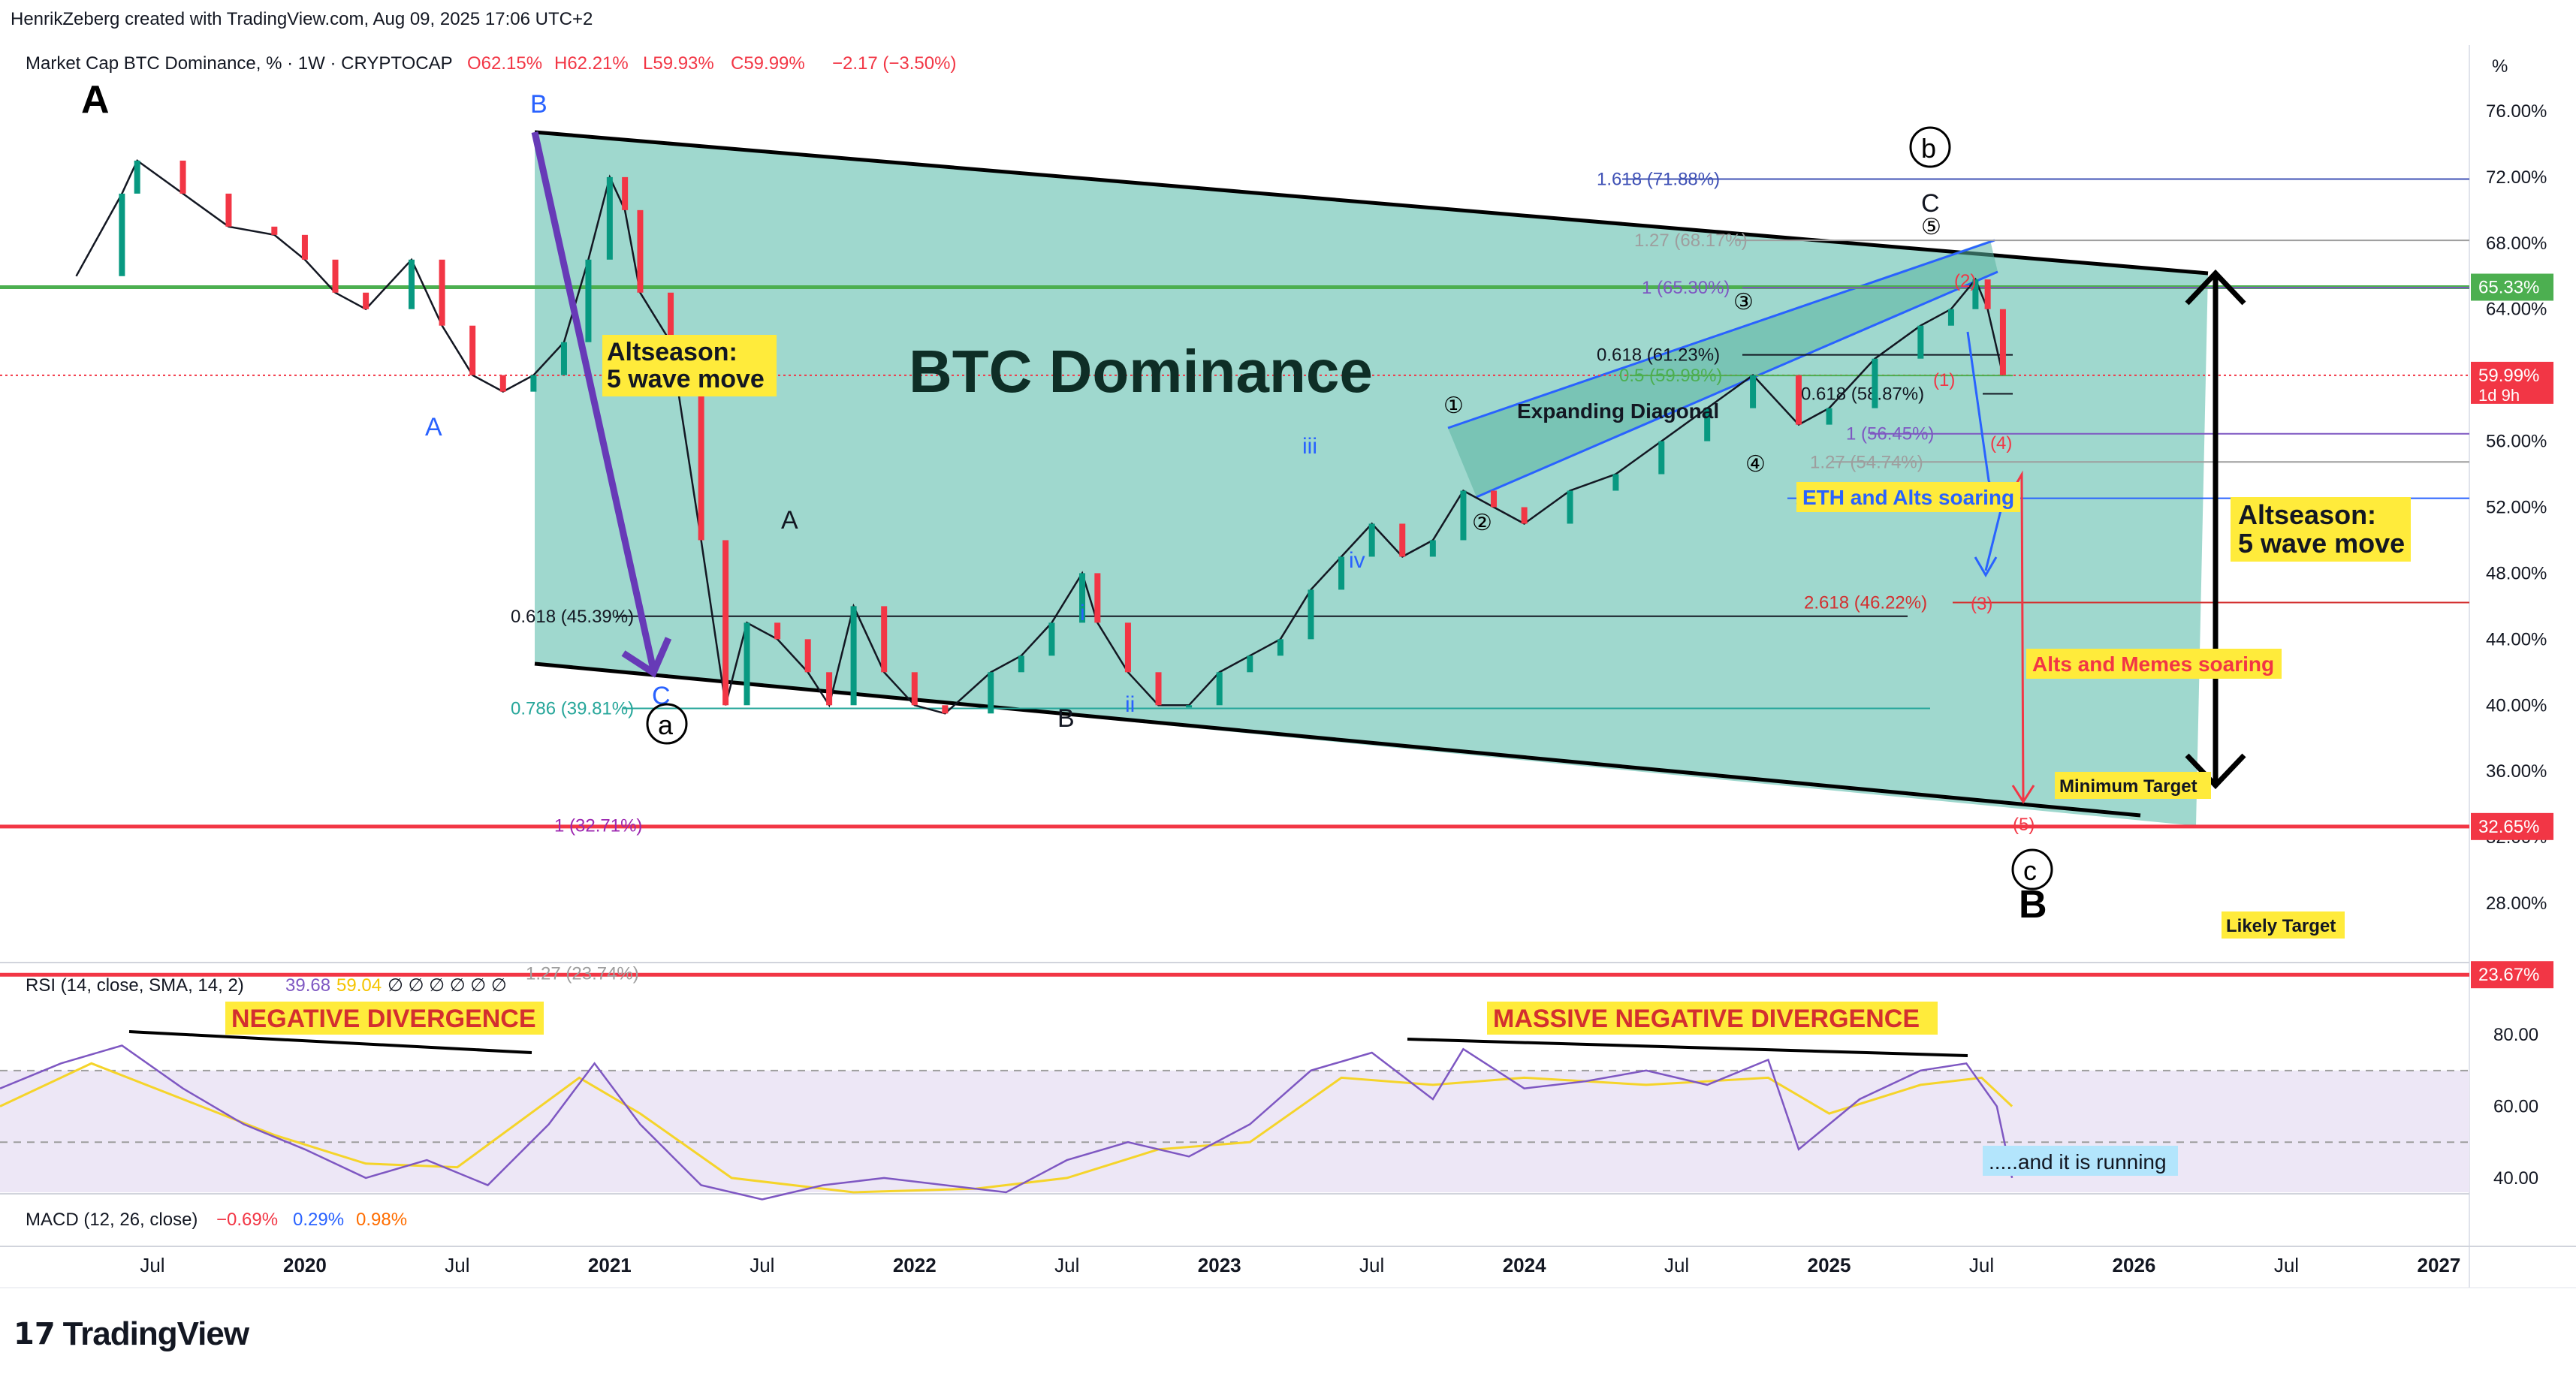 This screenshot has width=2576, height=1377. I want to click on svg-text: iv, so click(1357, 560).